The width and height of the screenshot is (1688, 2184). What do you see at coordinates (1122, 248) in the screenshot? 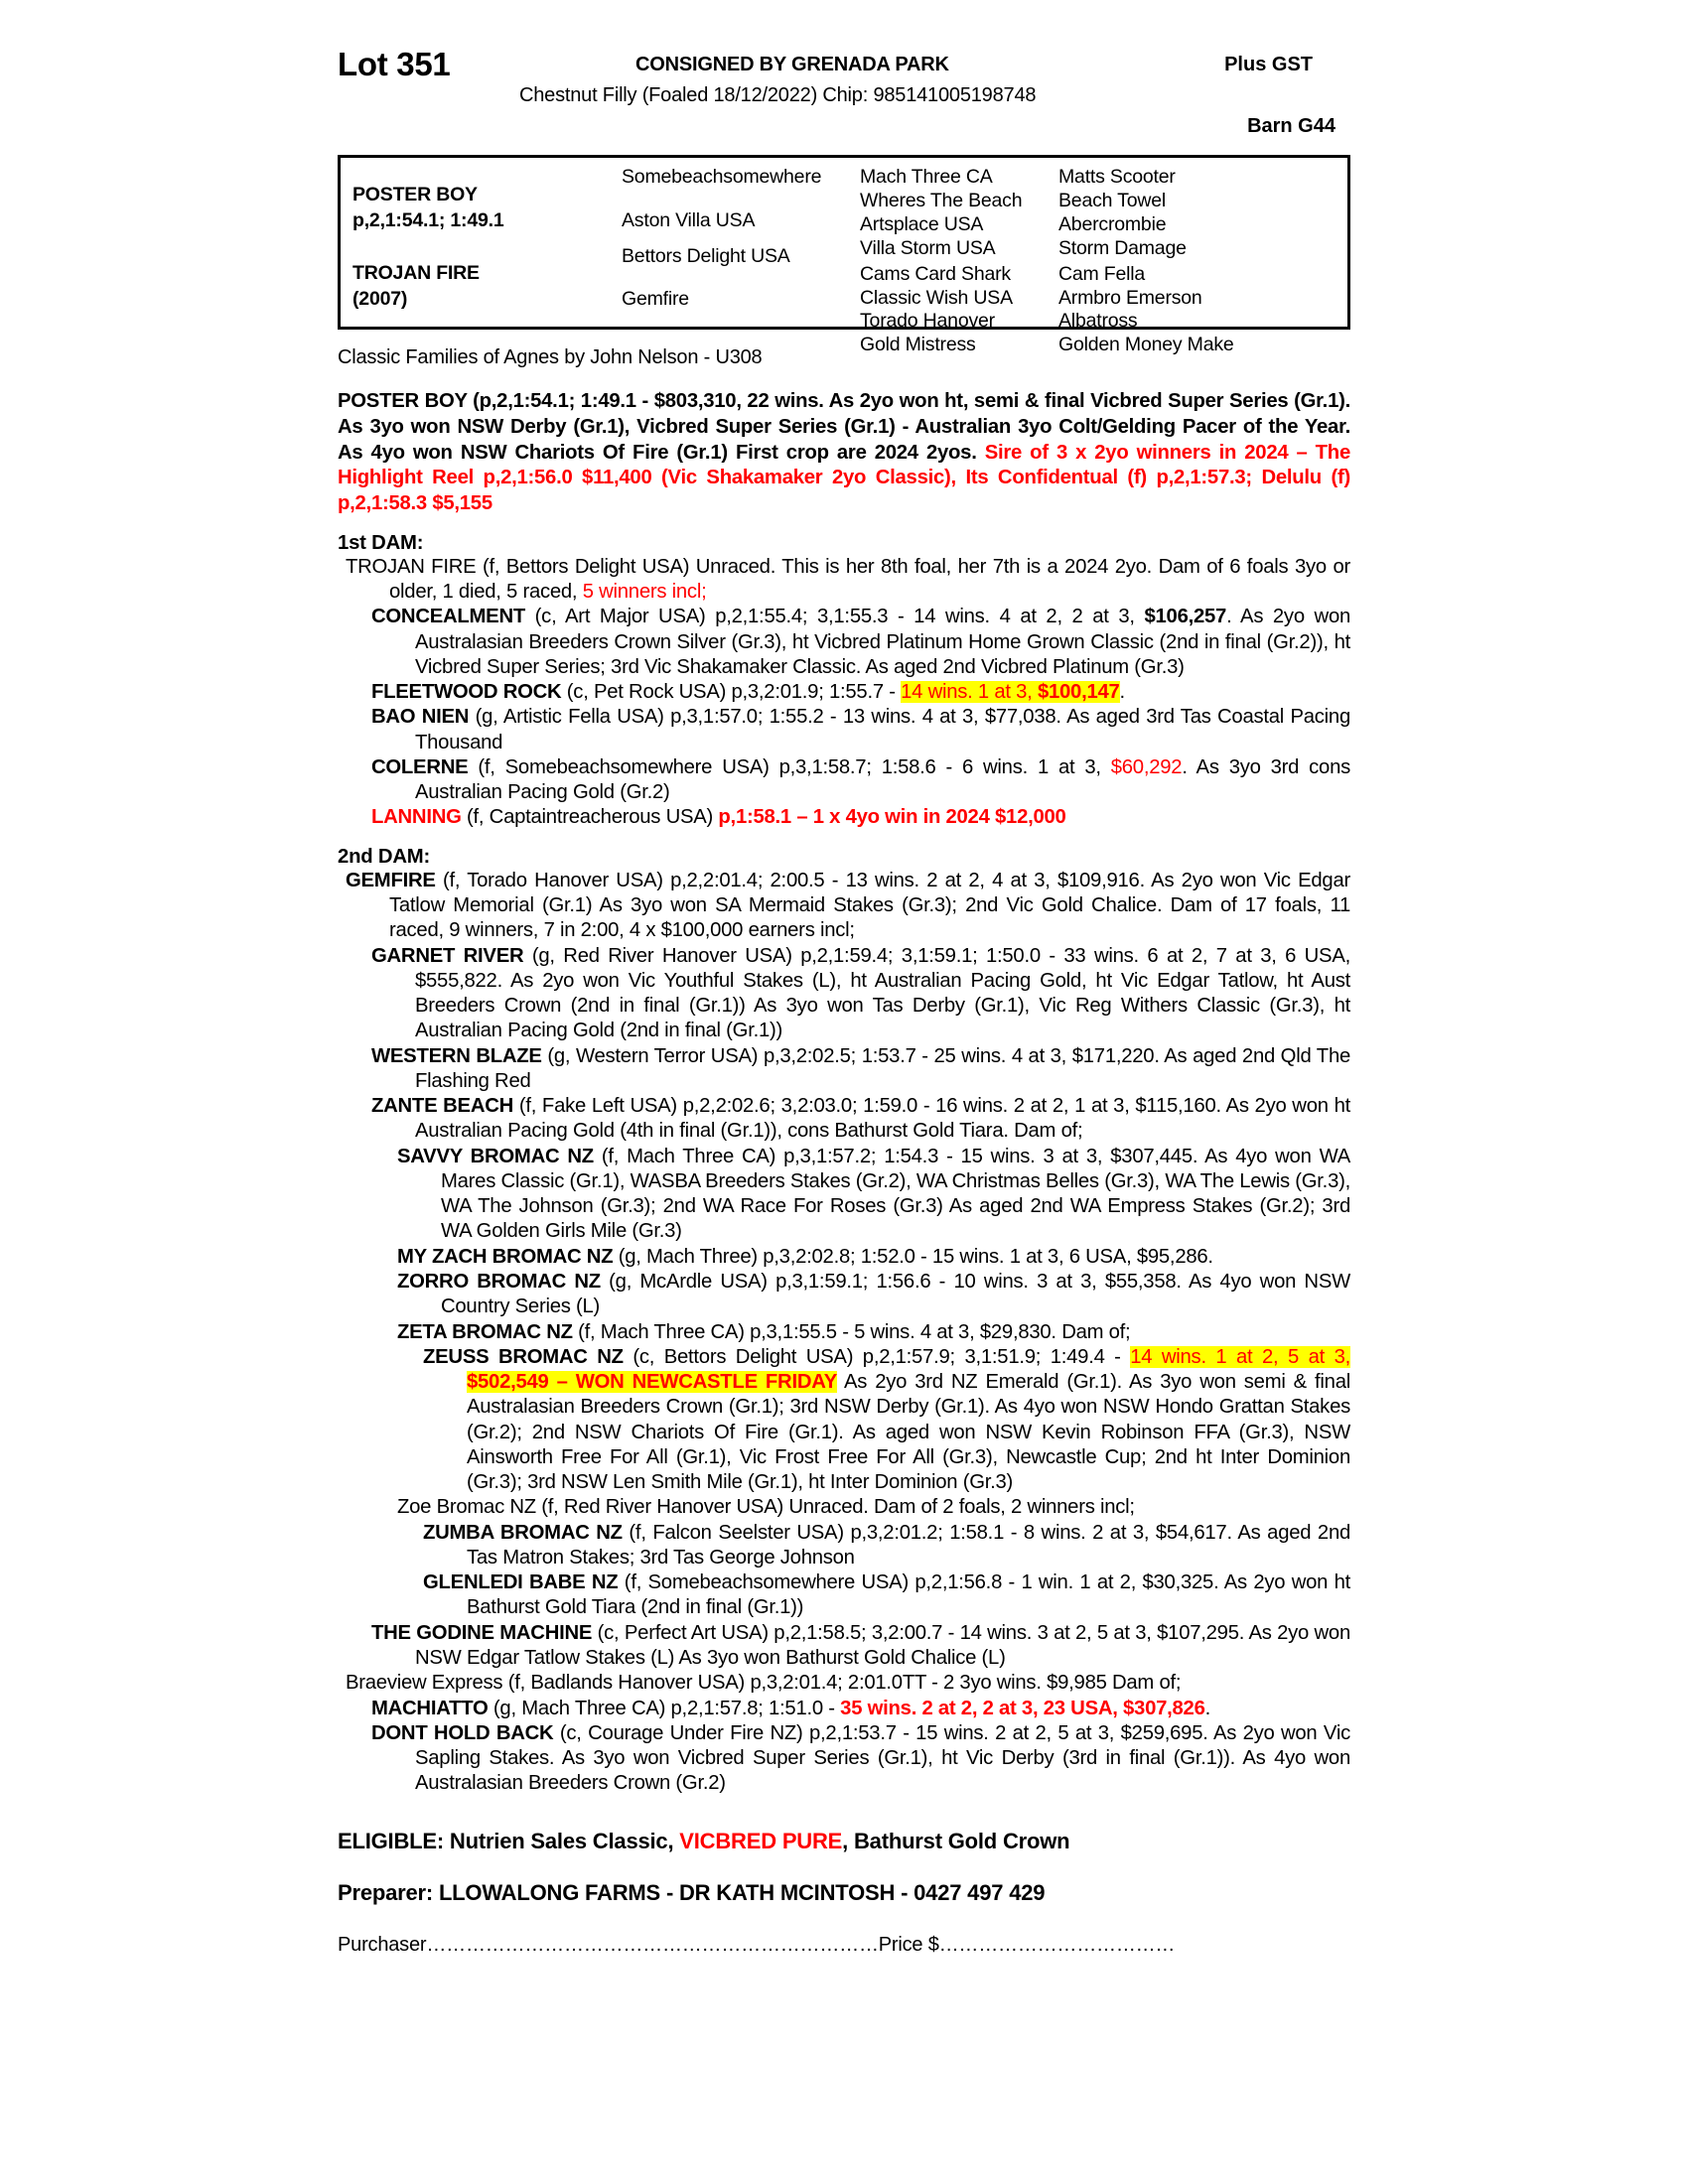
I see `g4-4: Storm Damage` at bounding box center [1122, 248].